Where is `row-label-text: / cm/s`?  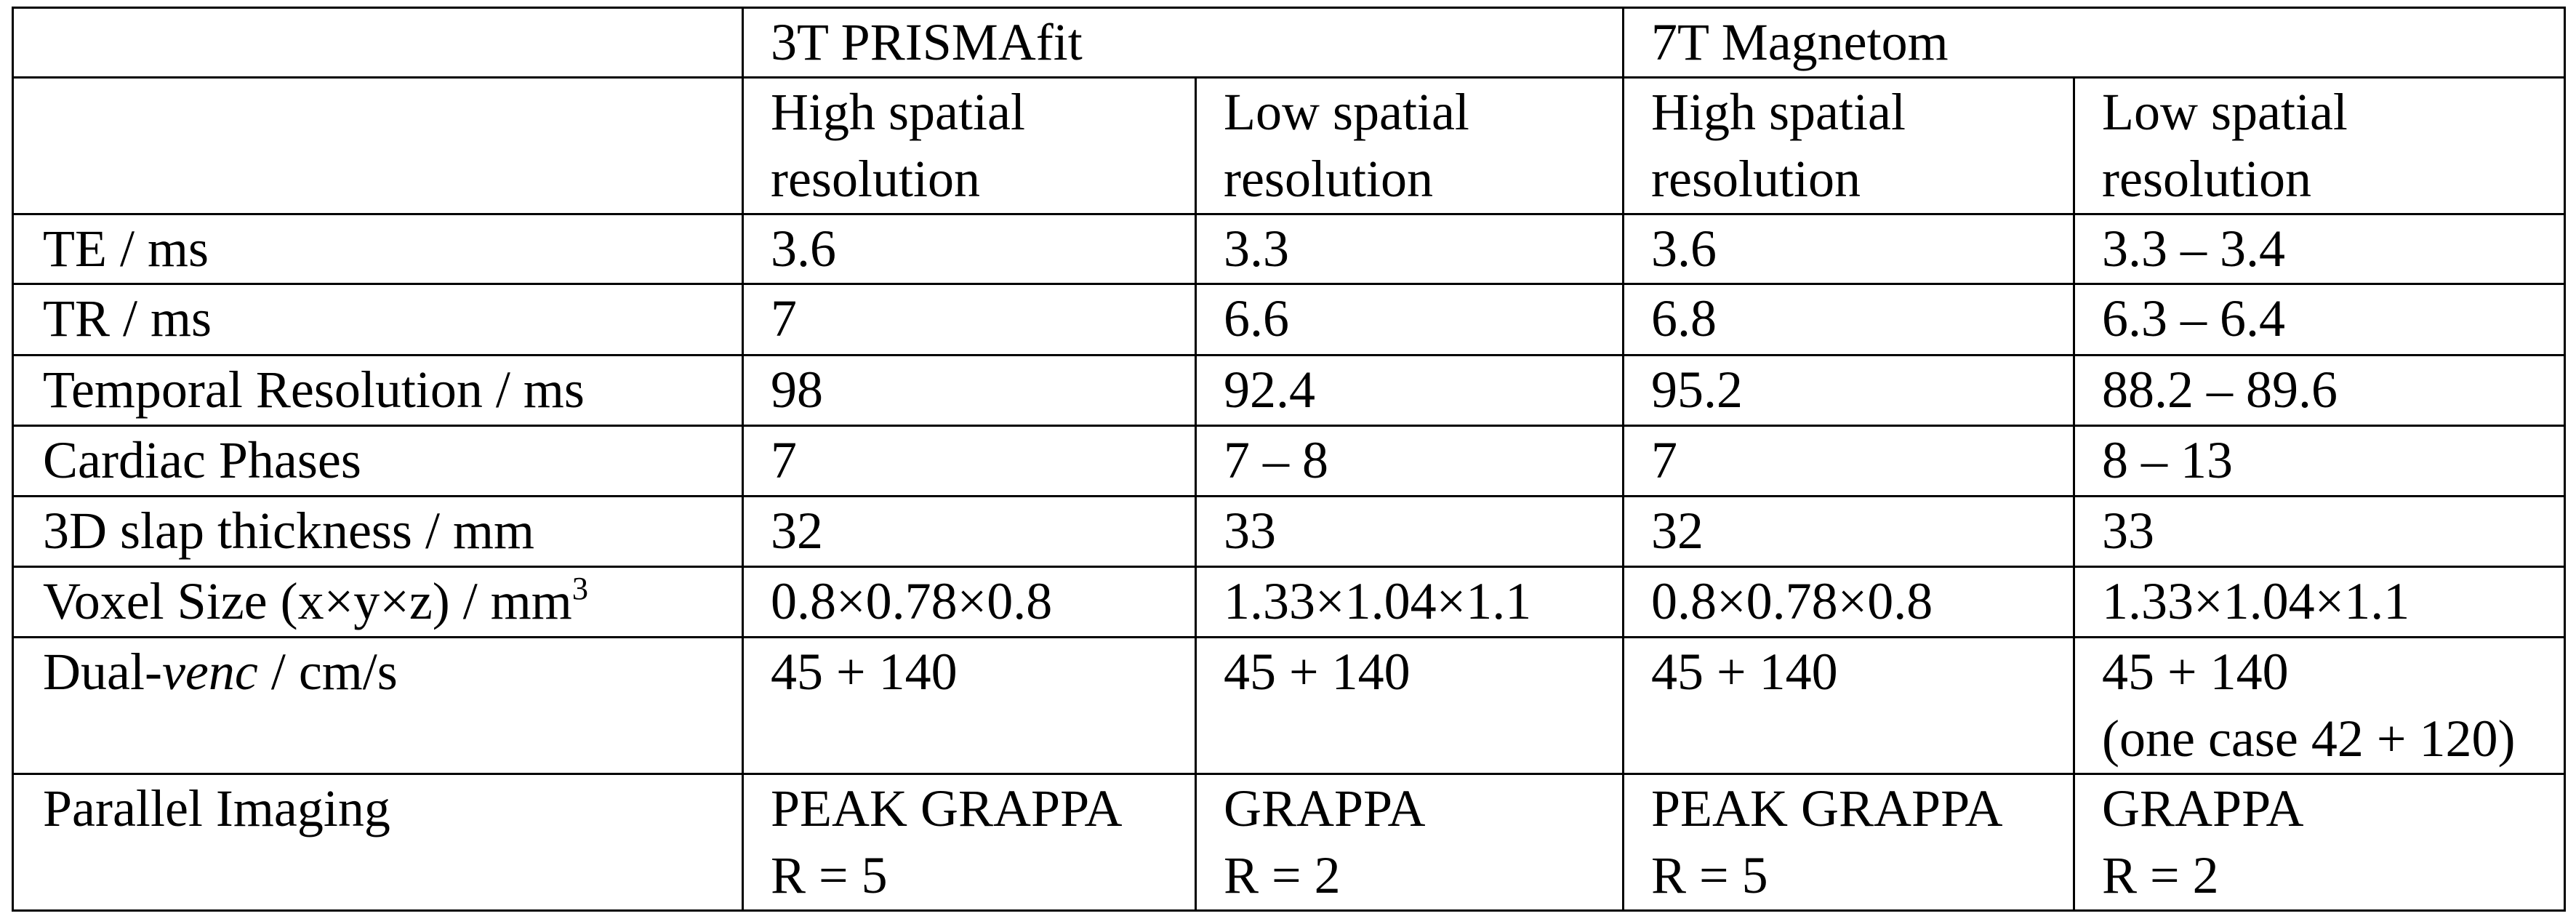 row-label-text: / cm/s is located at coordinates (327, 671).